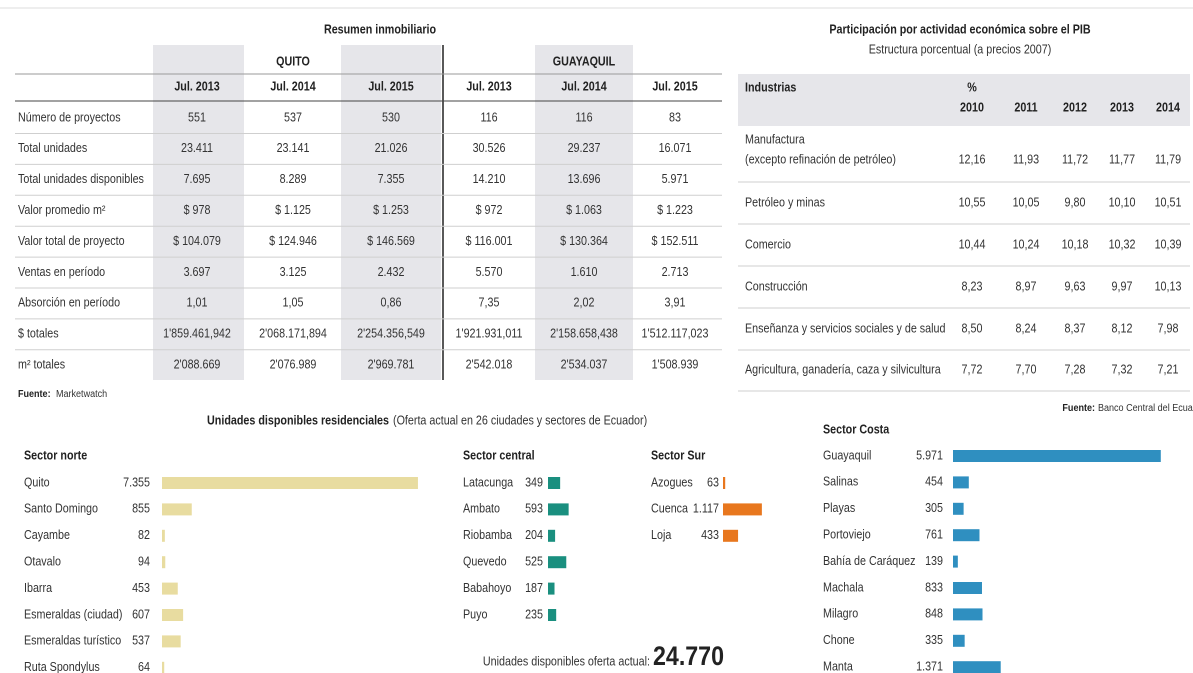  I want to click on row-label: $ totales, so click(38, 334).